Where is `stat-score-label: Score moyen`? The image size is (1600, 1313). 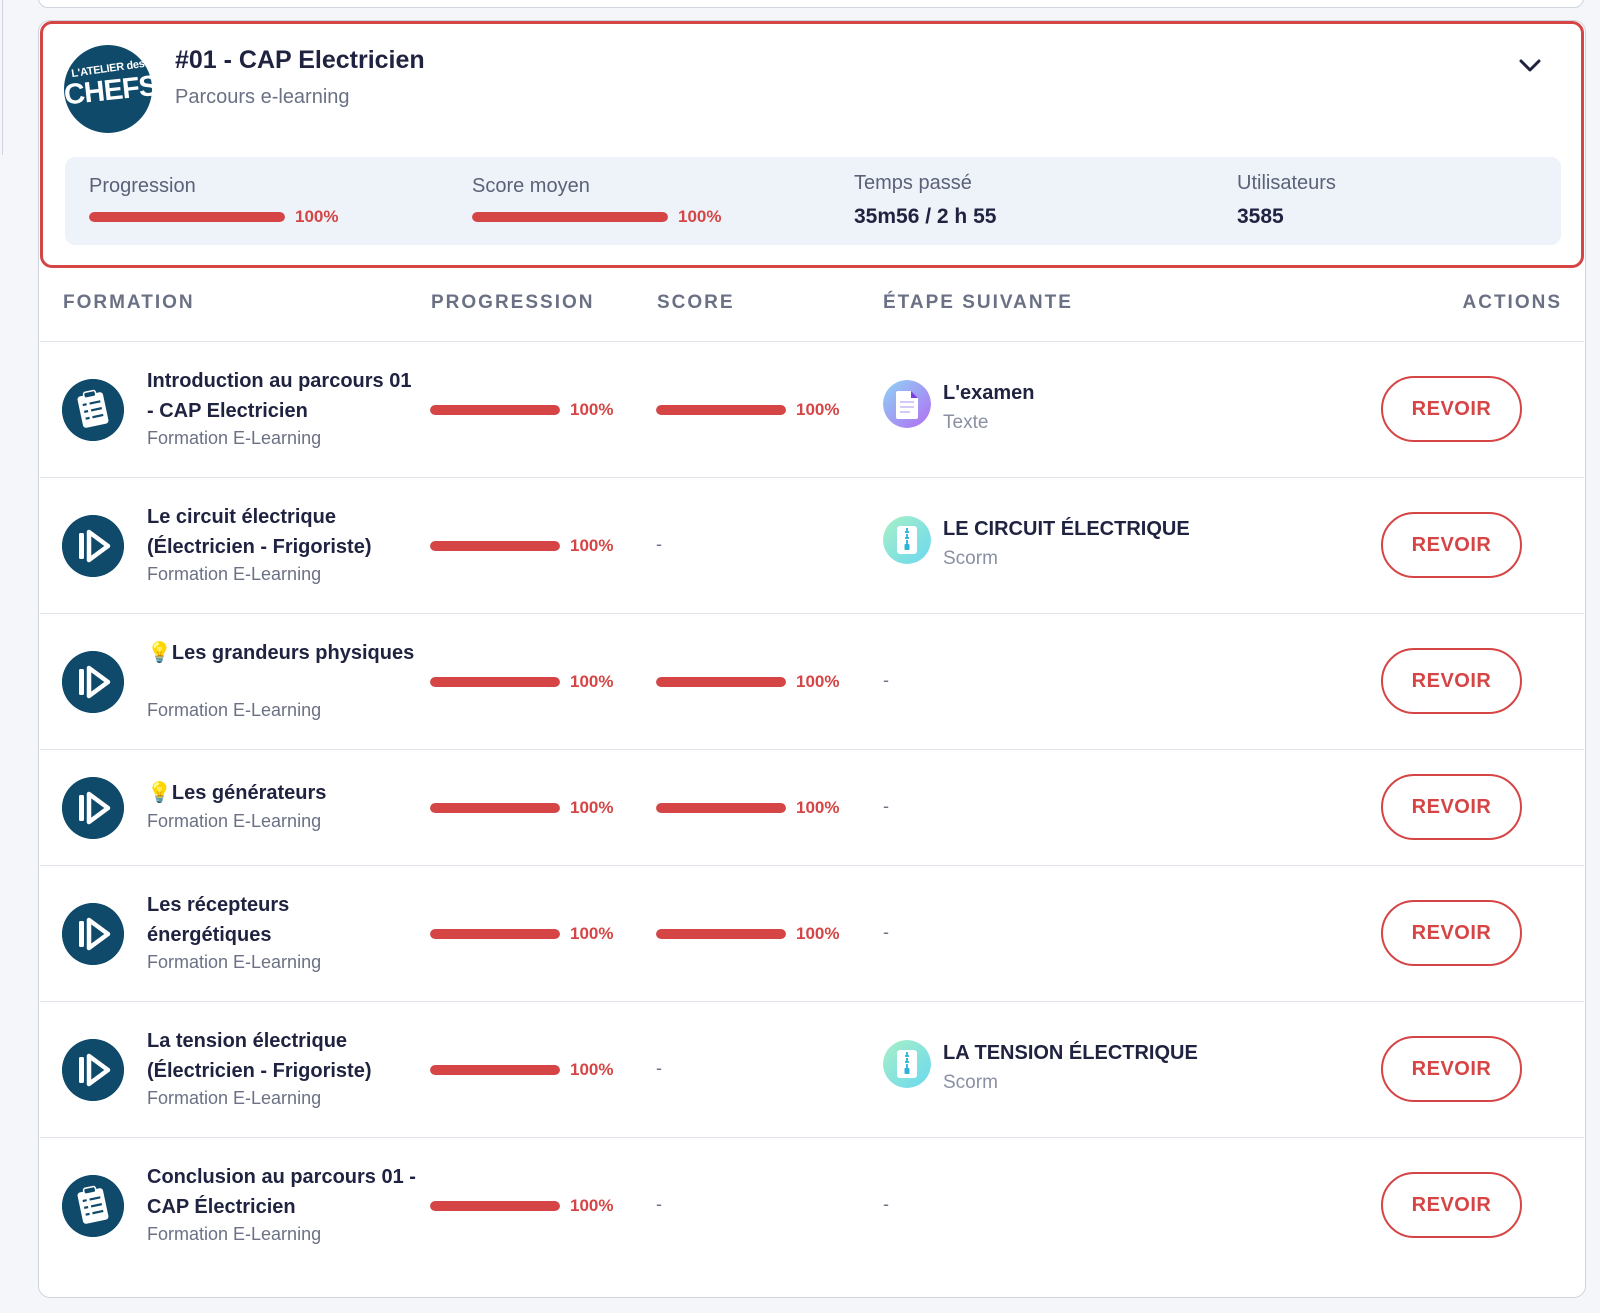
stat-score-label: Score moyen is located at coordinates (531, 186).